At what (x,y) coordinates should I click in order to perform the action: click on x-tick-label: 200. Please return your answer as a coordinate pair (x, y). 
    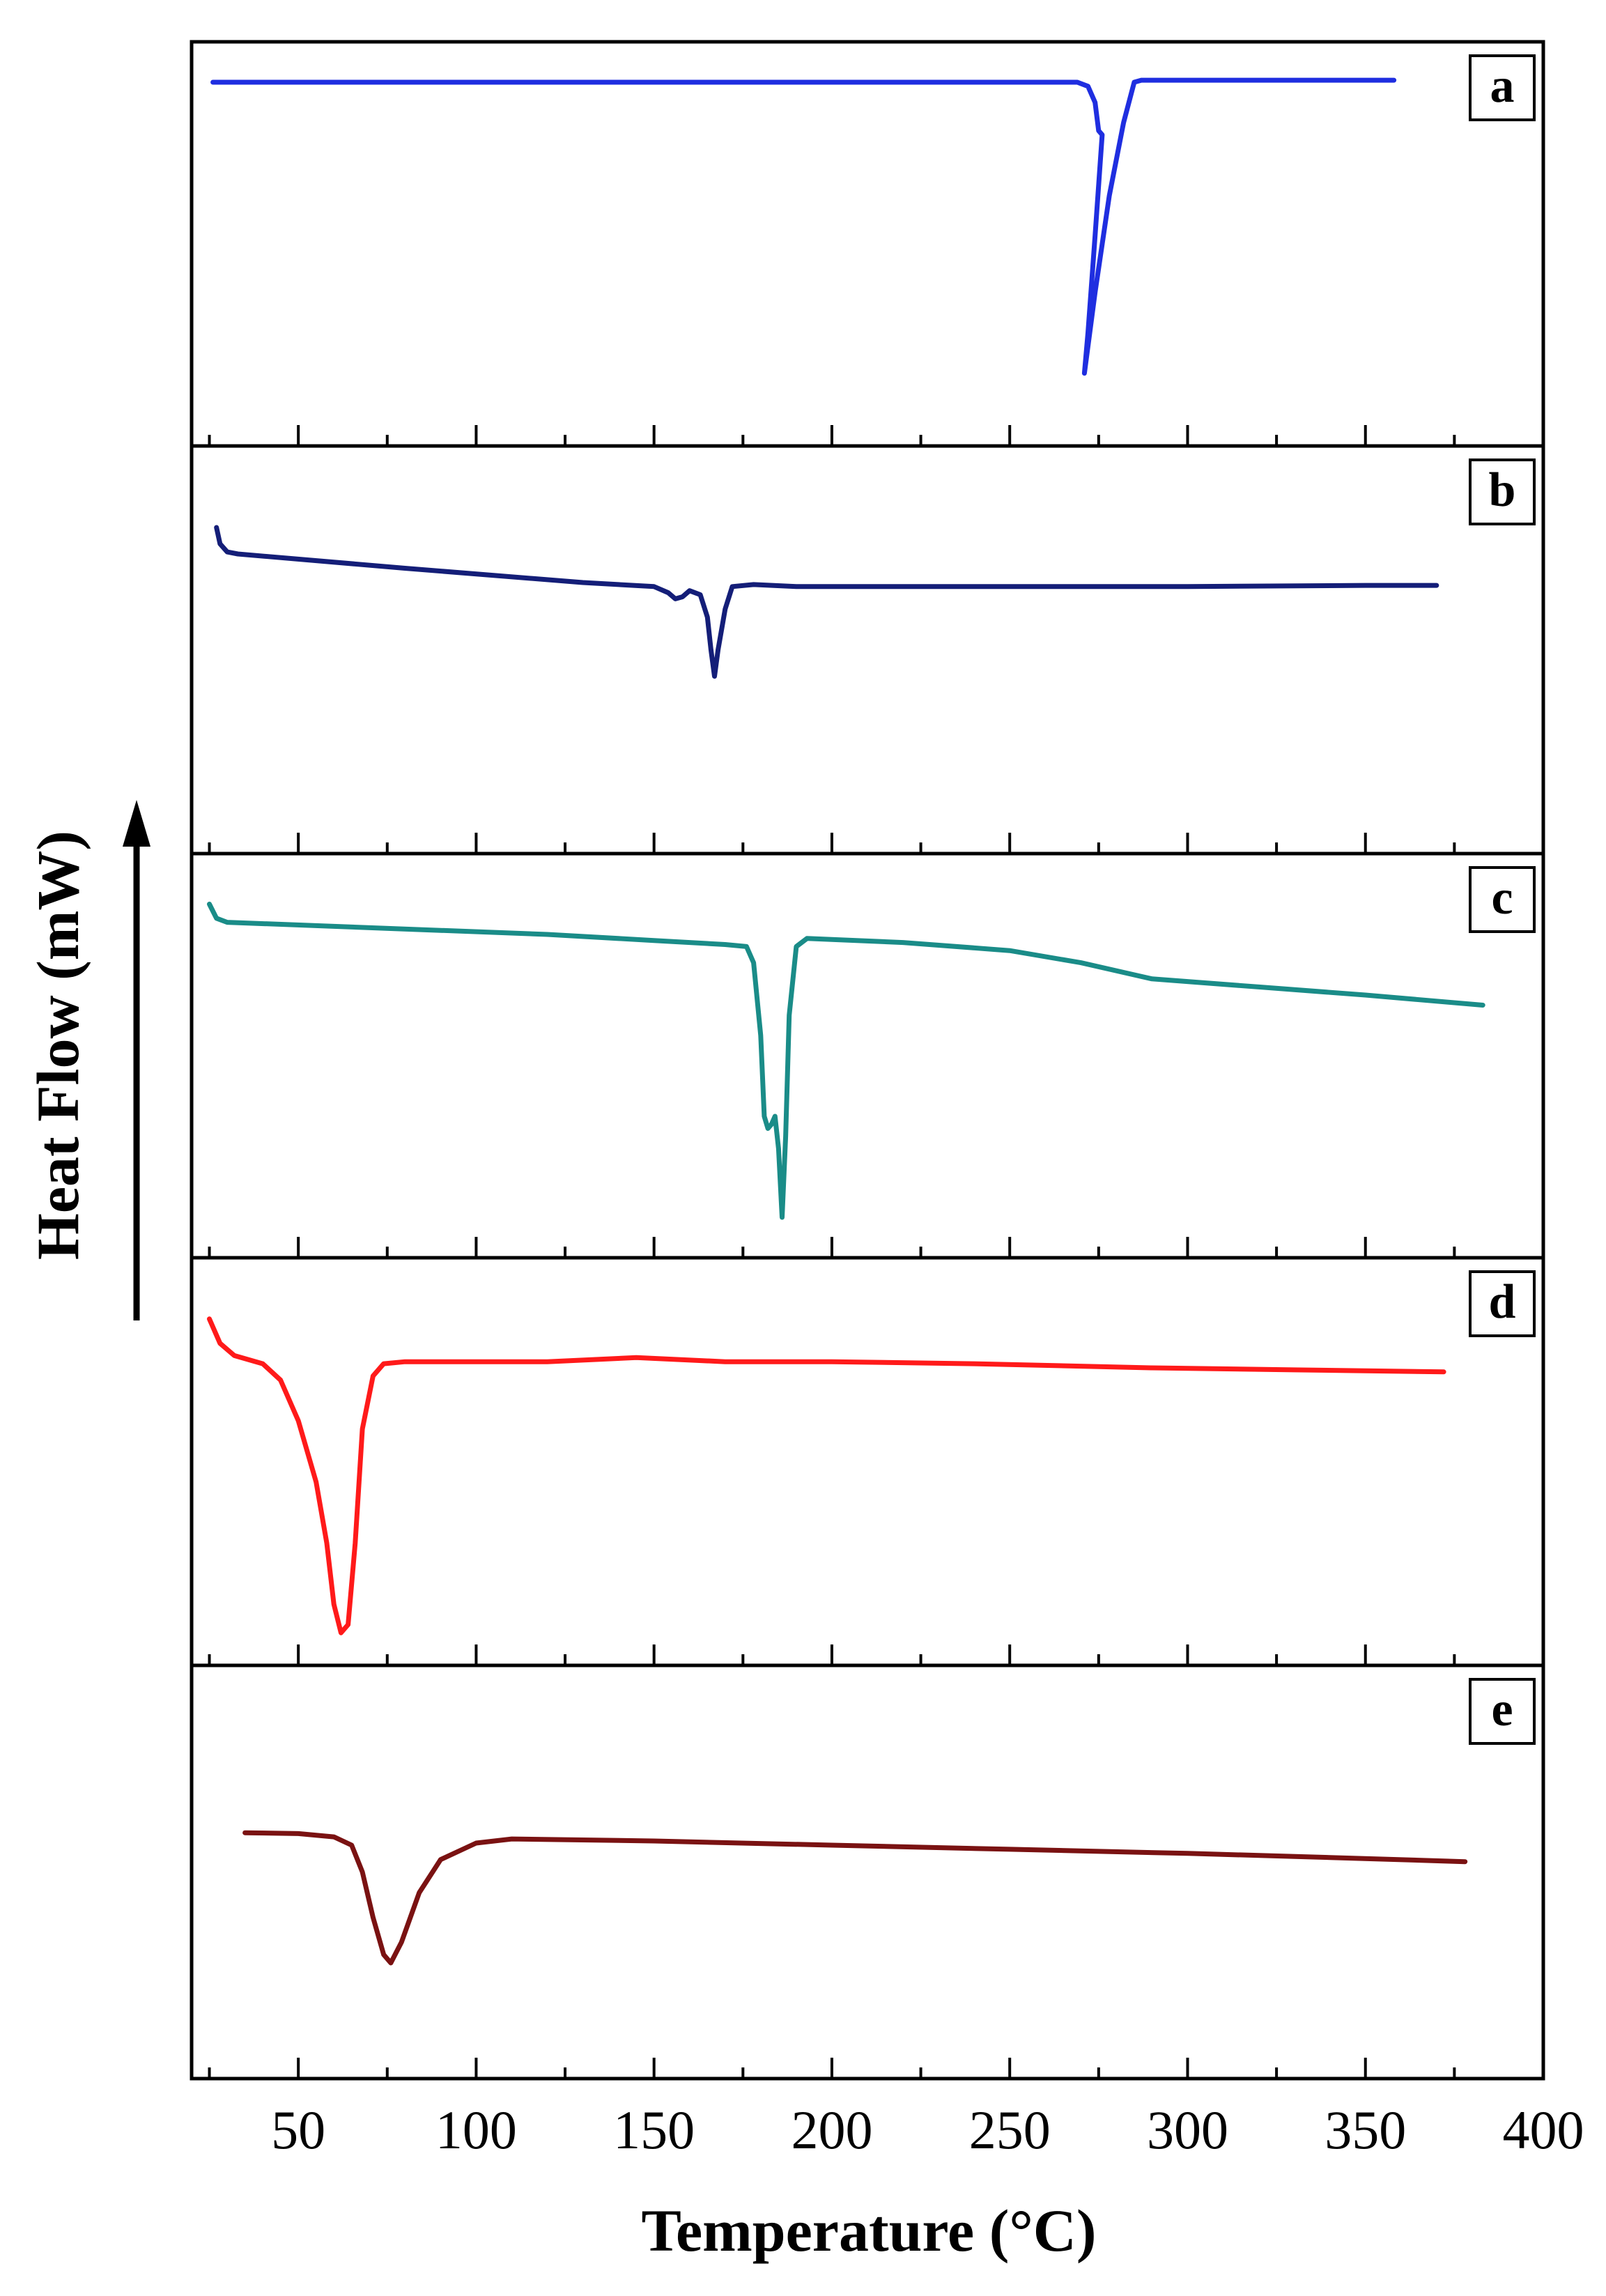
    Looking at the image, I should click on (831, 2129).